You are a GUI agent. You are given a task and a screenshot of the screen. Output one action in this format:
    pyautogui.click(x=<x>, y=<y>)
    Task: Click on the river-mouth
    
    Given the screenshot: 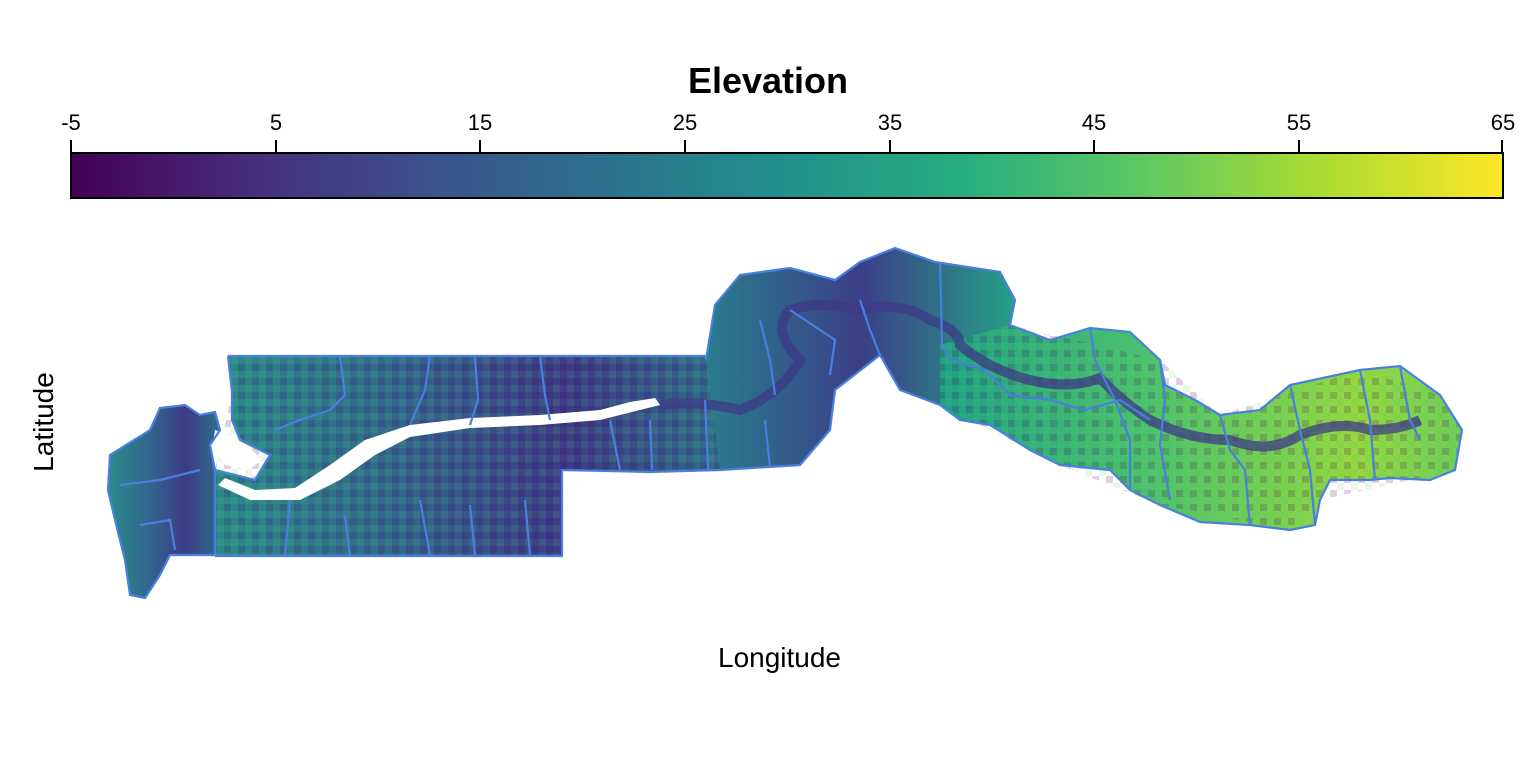 What is the action you would take?
    pyautogui.click(x=237, y=450)
    